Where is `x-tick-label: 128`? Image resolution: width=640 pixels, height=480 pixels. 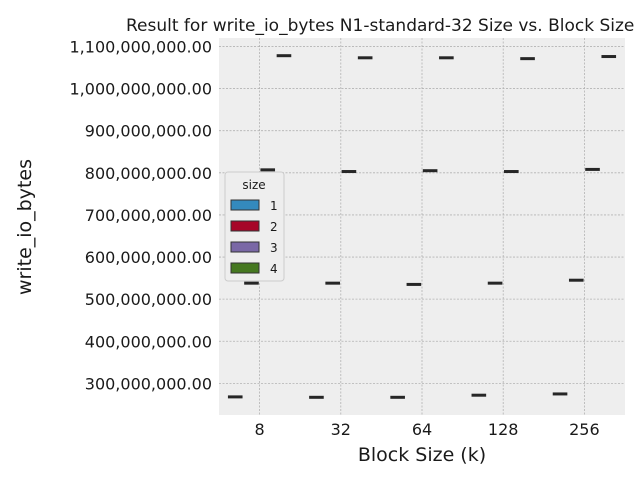
x-tick-label: 128 is located at coordinates (503, 429).